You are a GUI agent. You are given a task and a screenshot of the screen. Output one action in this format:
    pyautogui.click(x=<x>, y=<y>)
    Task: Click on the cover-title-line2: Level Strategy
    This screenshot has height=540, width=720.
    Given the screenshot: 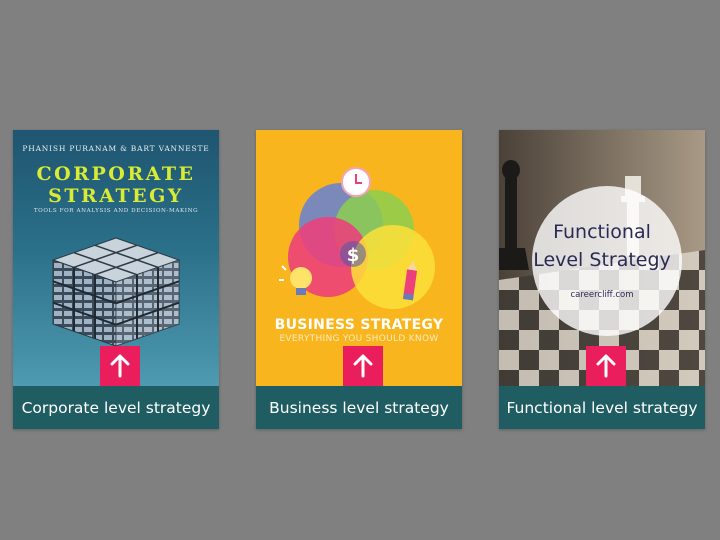 What is the action you would take?
    pyautogui.click(x=602, y=260)
    